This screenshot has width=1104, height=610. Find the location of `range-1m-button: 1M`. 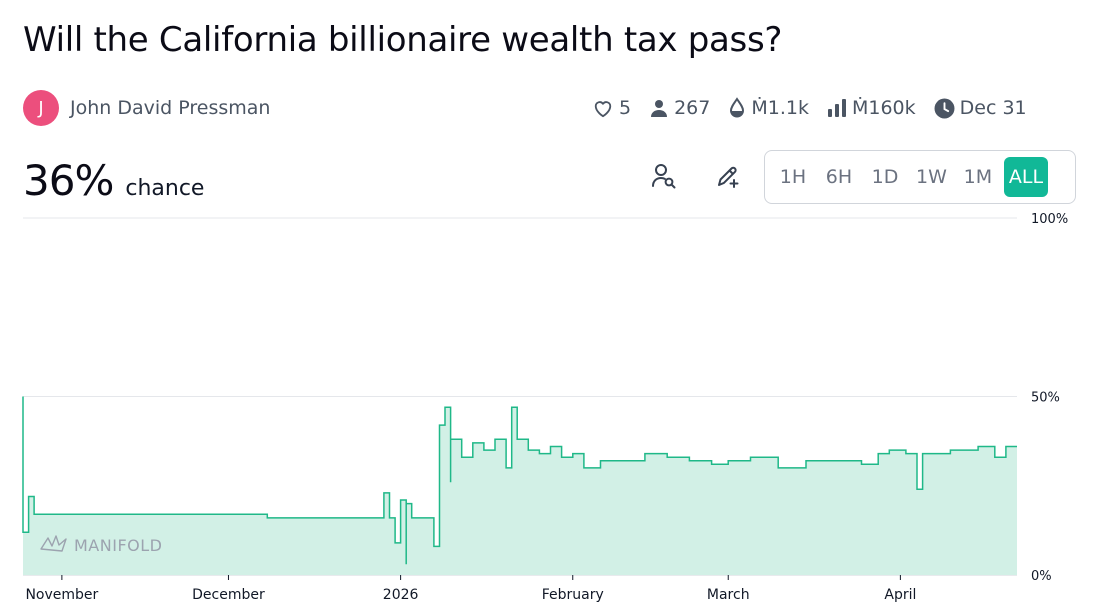

range-1m-button: 1M is located at coordinates (978, 177).